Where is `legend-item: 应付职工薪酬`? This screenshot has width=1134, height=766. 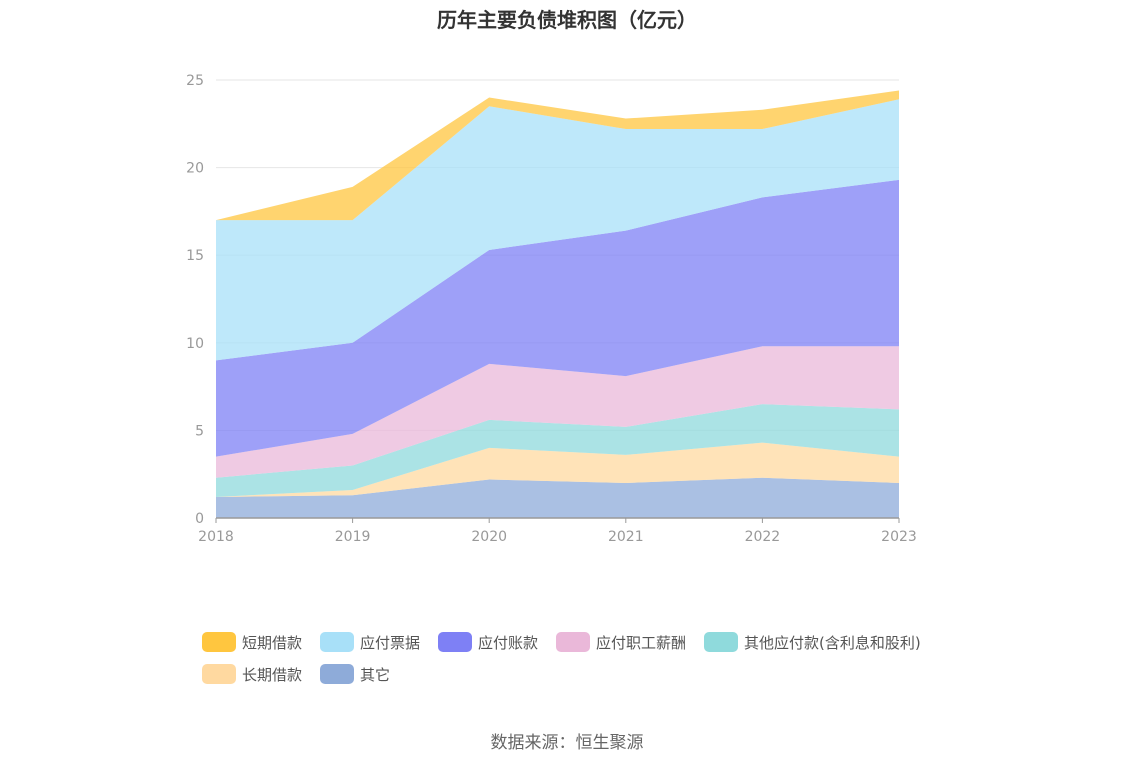
legend-item: 应付职工薪酬 is located at coordinates (621, 642).